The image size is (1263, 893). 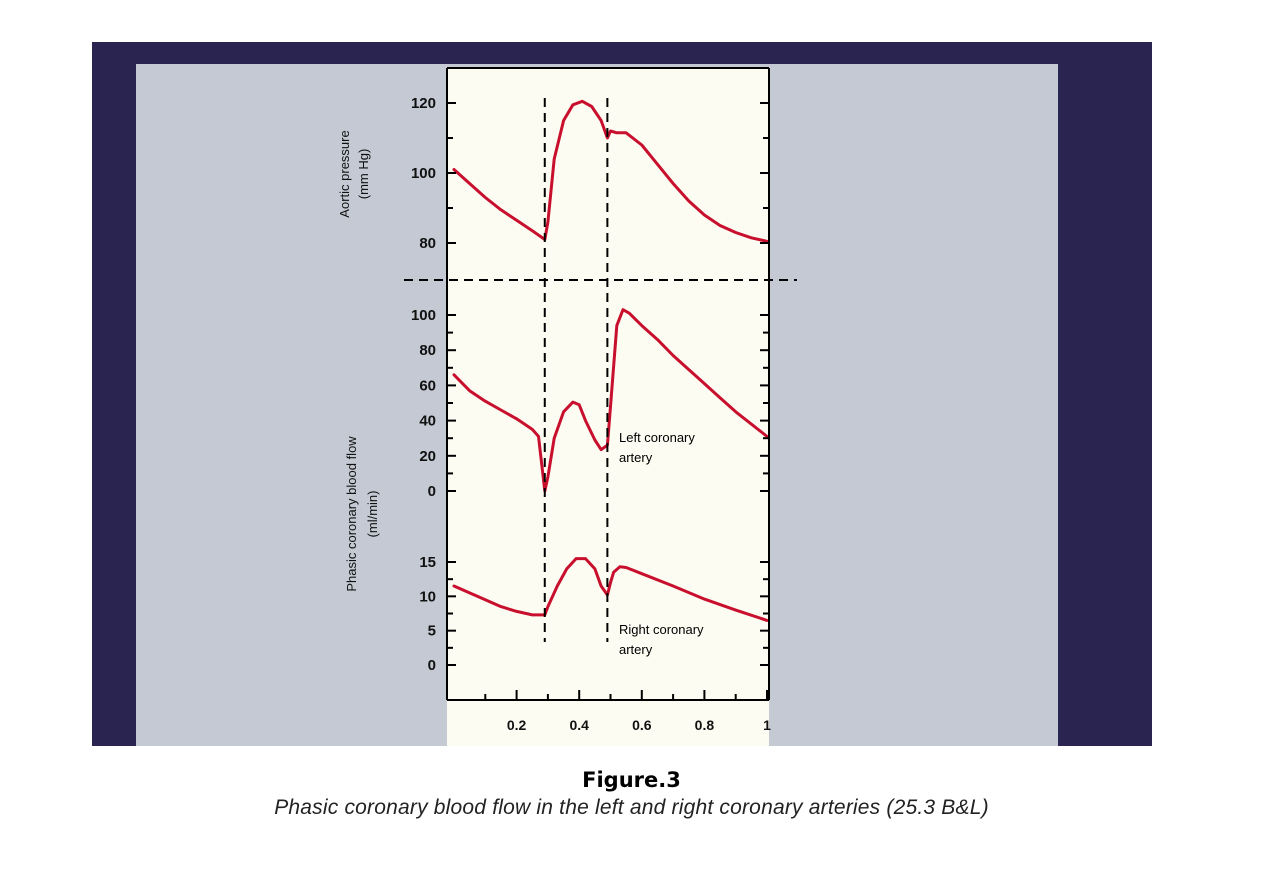 What do you see at coordinates (767, 725) in the screenshot?
I see `x-tick-label: 1` at bounding box center [767, 725].